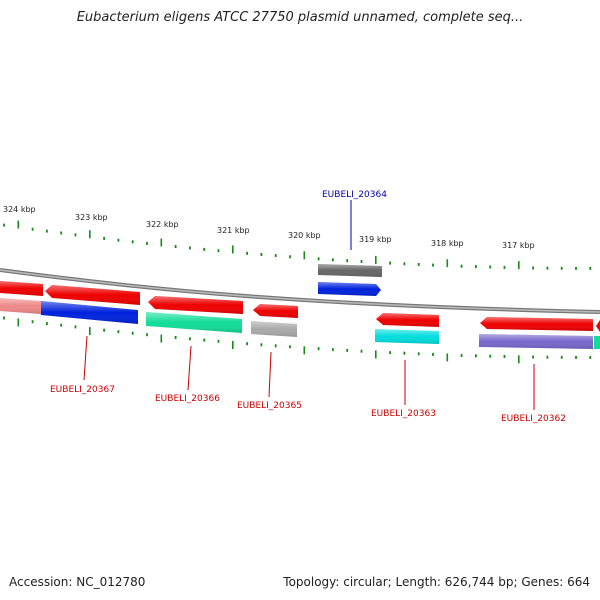 This screenshot has width=600, height=600. What do you see at coordinates (187, 399) in the screenshot?
I see `gene-label-20366: EUBELI_20366` at bounding box center [187, 399].